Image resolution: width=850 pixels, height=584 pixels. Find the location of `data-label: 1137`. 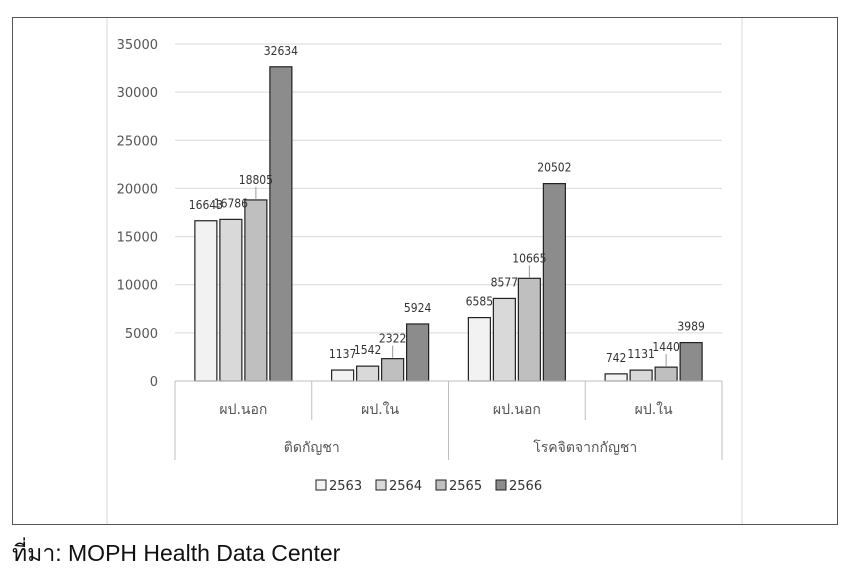

data-label: 1137 is located at coordinates (342, 354).